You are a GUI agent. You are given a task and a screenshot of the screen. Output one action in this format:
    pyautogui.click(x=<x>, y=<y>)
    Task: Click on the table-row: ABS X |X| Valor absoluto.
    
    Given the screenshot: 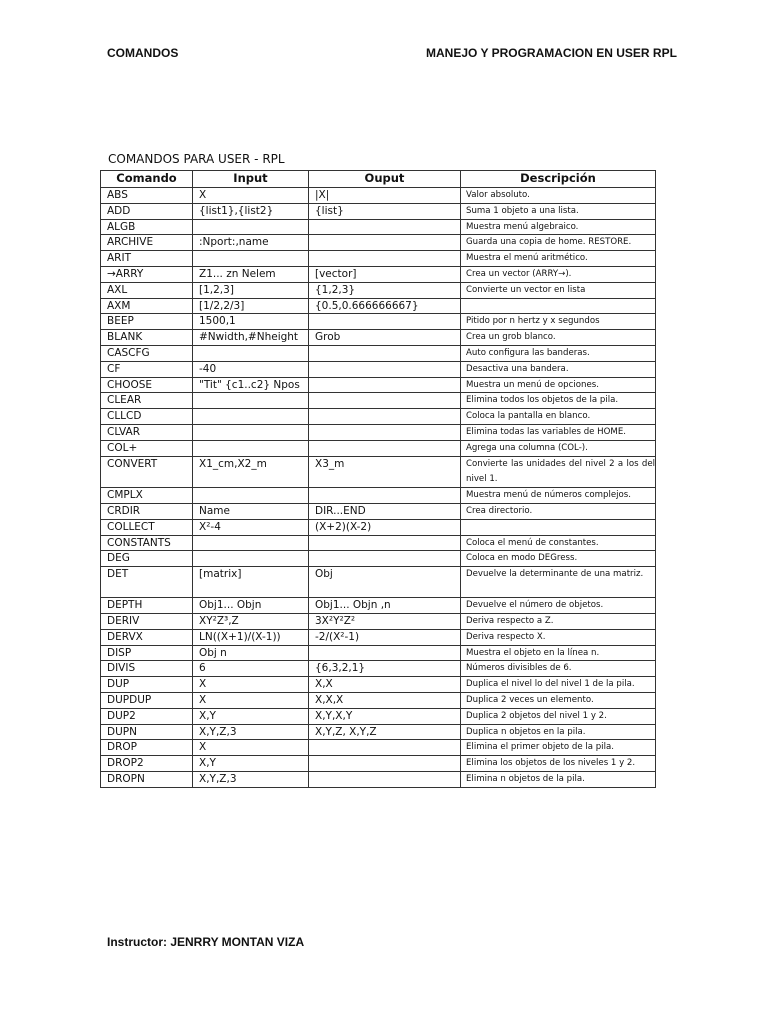 What is the action you would take?
    pyautogui.click(x=378, y=195)
    